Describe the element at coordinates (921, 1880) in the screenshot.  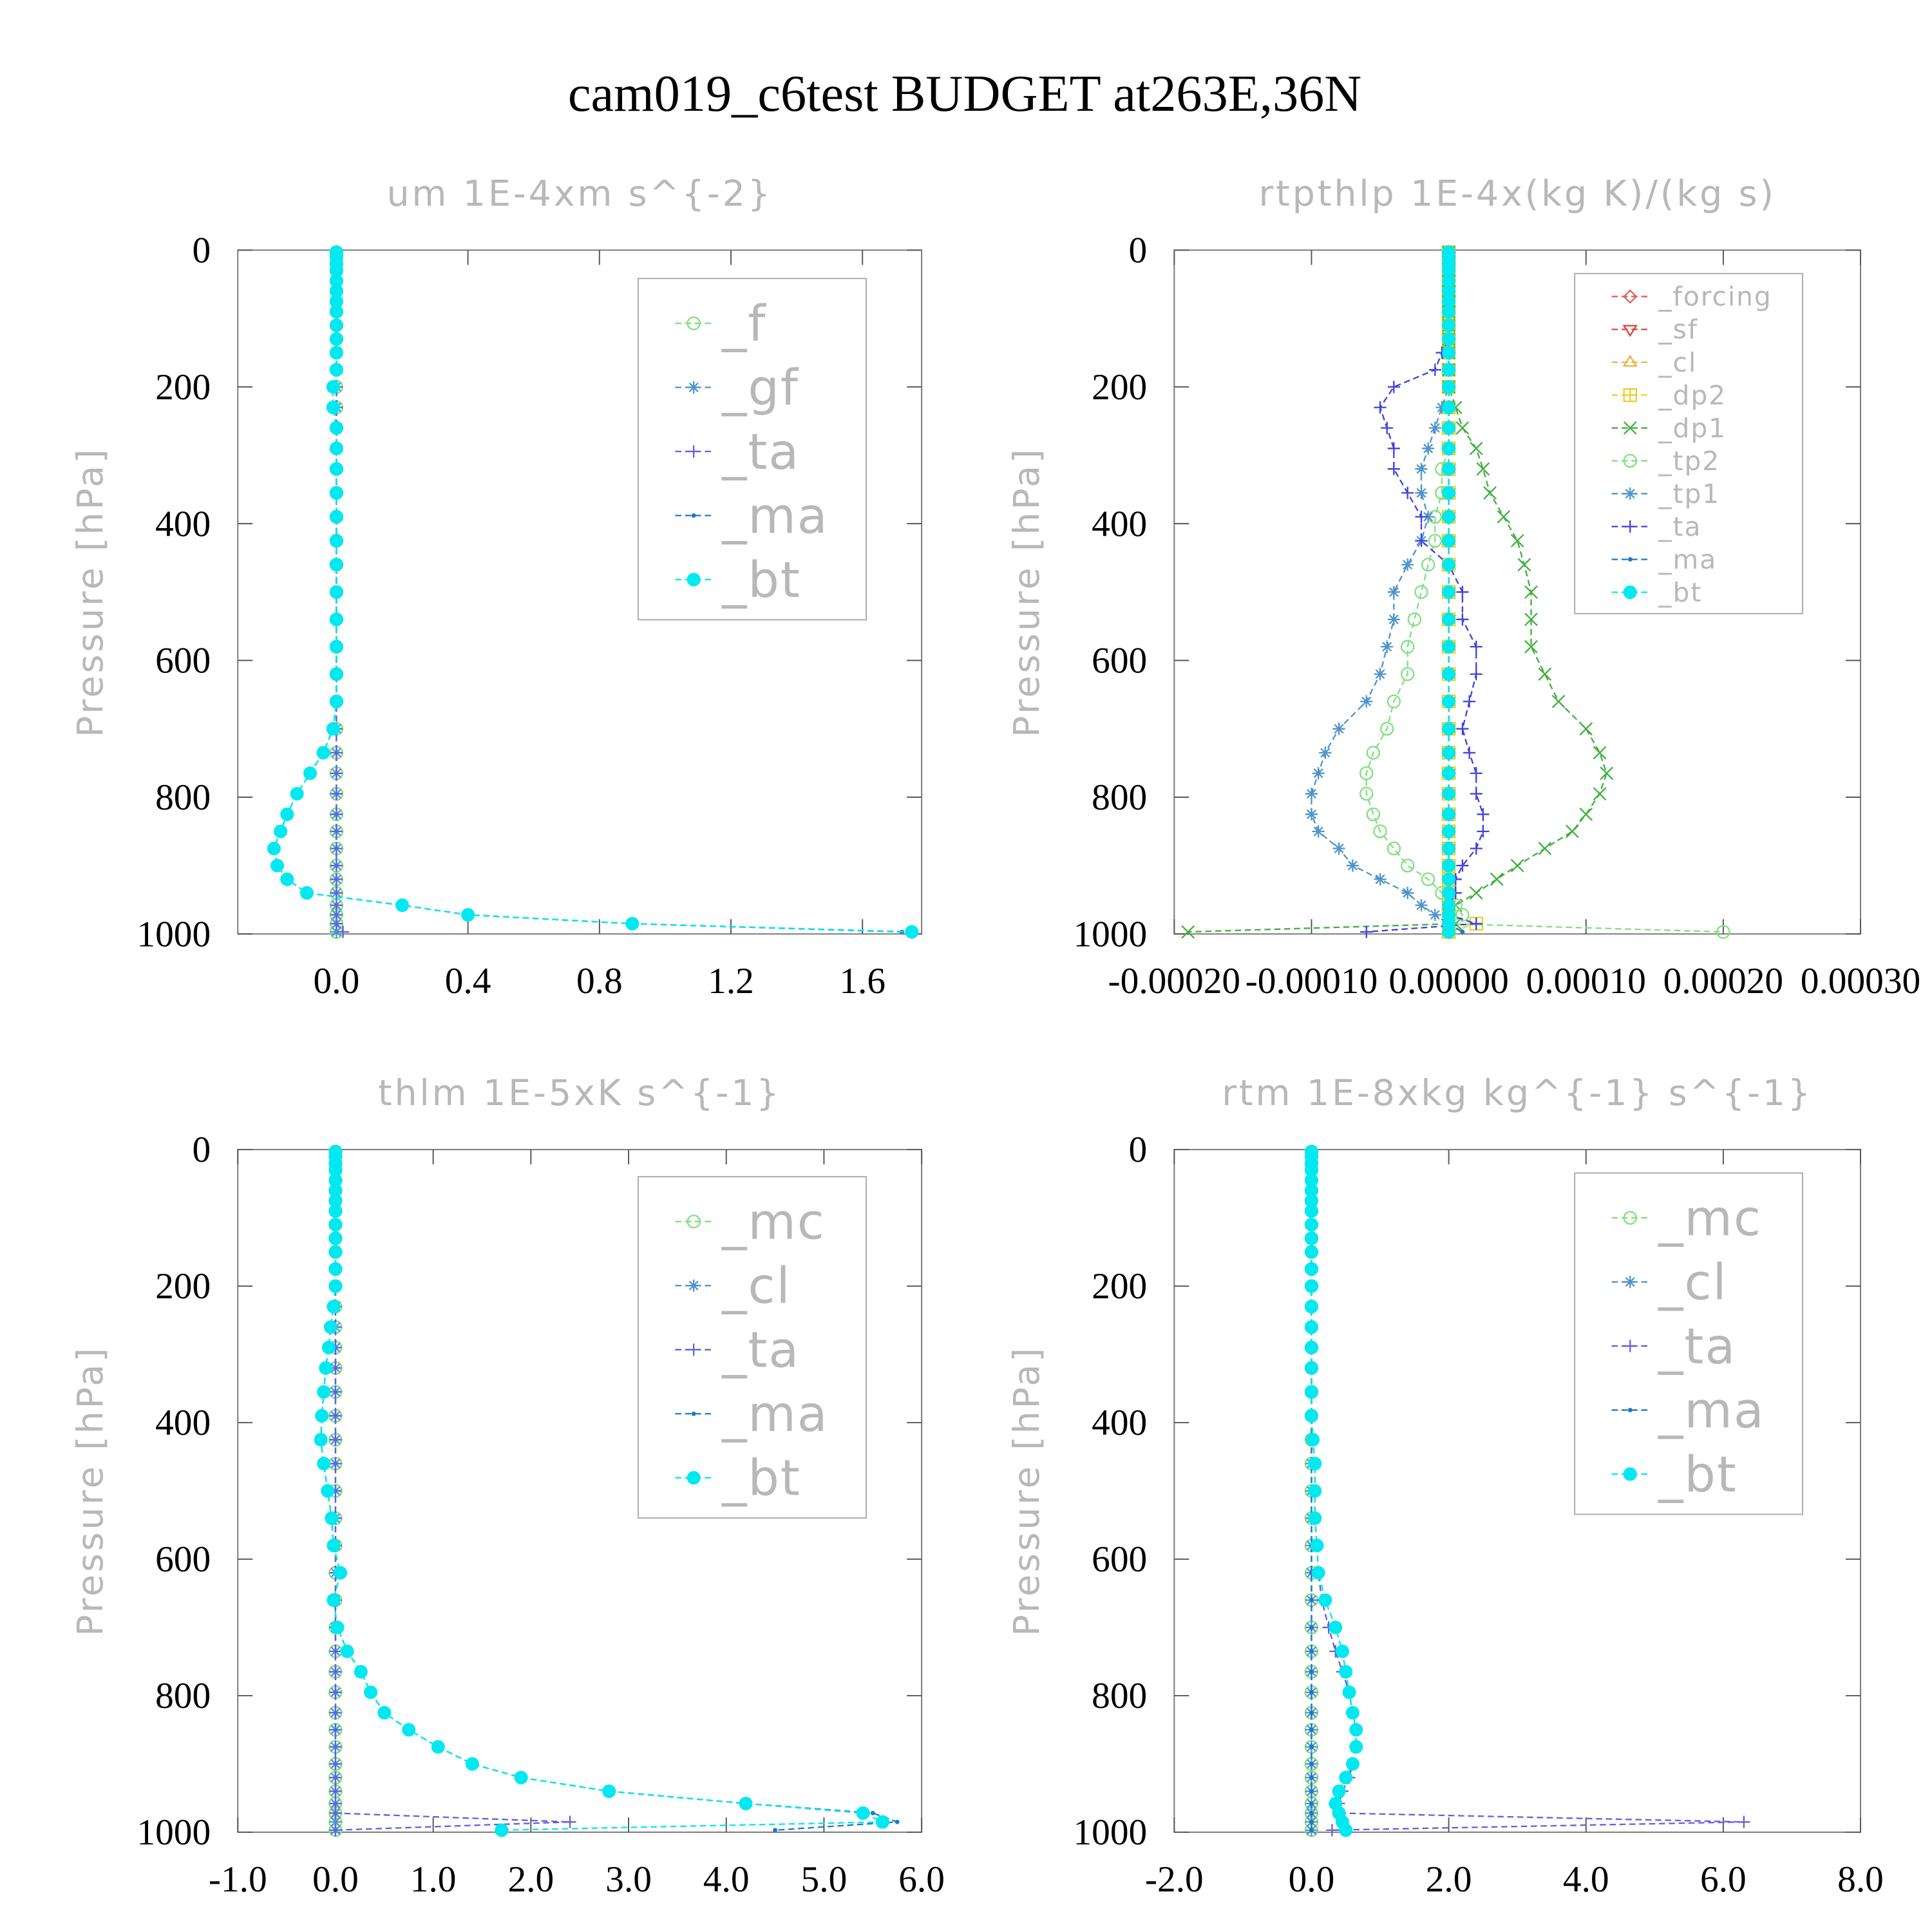
I see `x-tick-label: 6.0` at that location.